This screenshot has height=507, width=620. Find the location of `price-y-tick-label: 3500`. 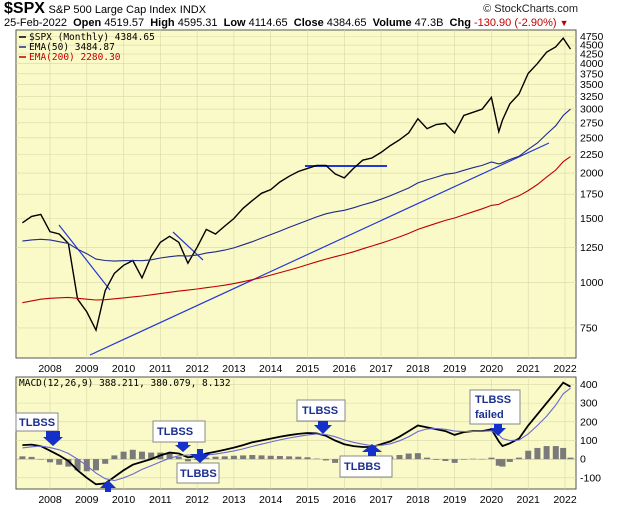

price-y-tick-label: 3500 is located at coordinates (592, 85).